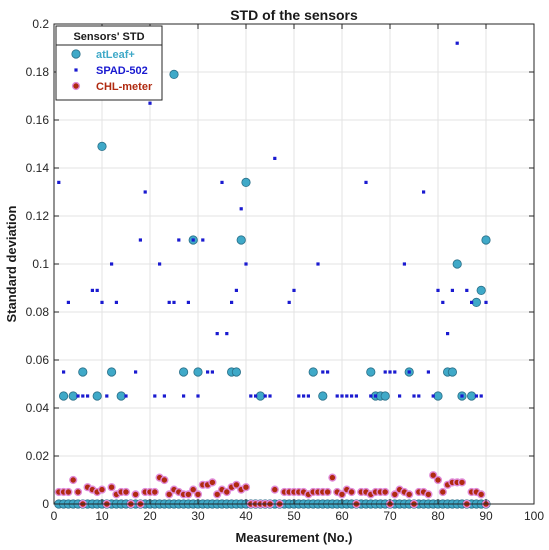 The width and height of the screenshot is (549, 550). I want to click on y-axis-label: Standard deviation, so click(11, 263).